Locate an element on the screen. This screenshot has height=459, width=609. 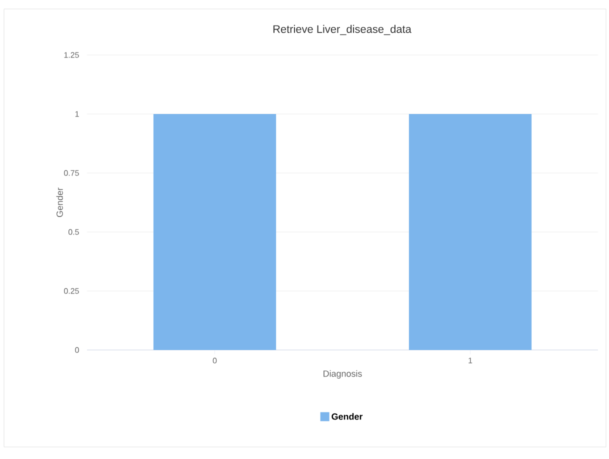
legend-label: Gender is located at coordinates (347, 416).